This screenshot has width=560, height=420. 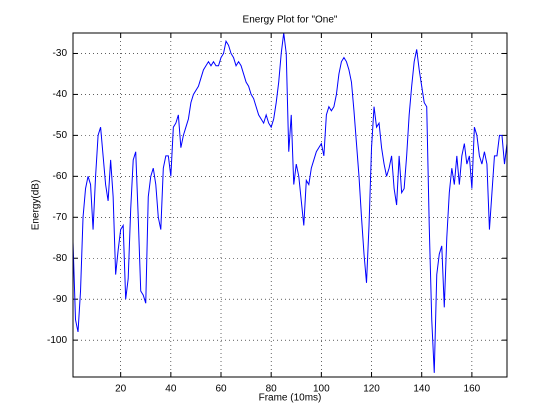 What do you see at coordinates (371, 389) in the screenshot?
I see `x-tick-label: 120` at bounding box center [371, 389].